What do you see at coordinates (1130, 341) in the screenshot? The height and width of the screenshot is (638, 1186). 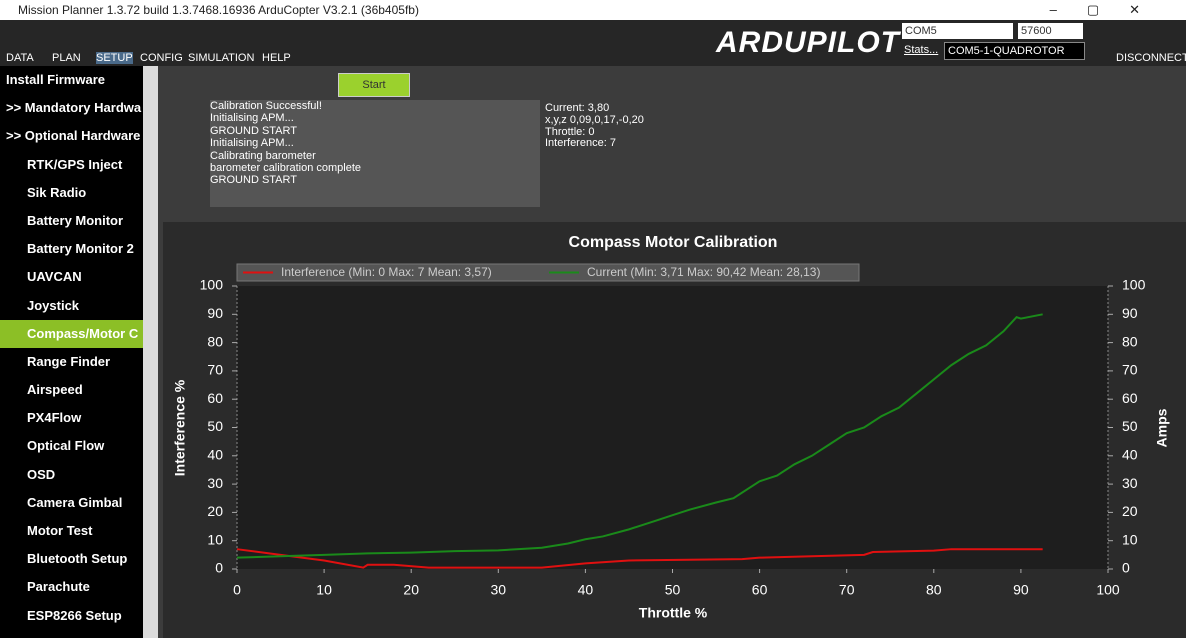 I see `y2-tick-label: 80` at bounding box center [1130, 341].